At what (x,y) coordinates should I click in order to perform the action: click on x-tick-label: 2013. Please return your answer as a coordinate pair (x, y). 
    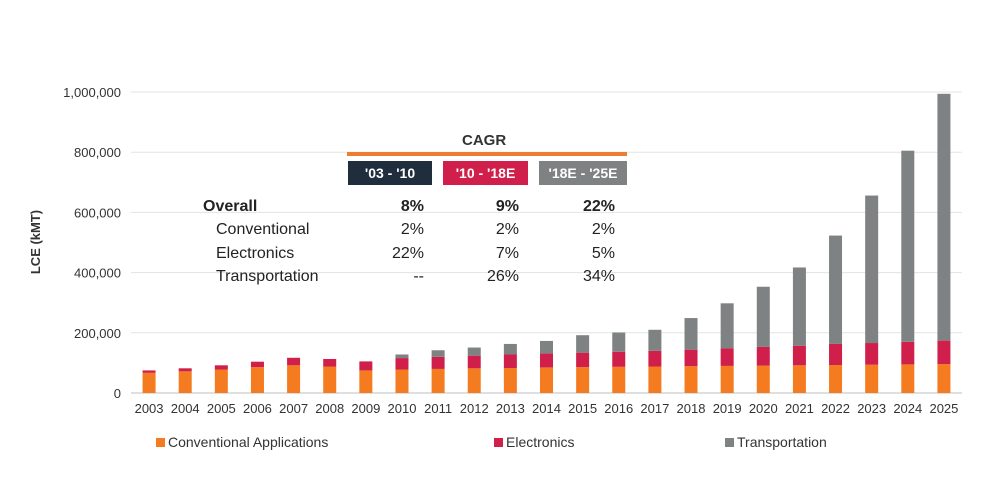
    Looking at the image, I should click on (510, 408).